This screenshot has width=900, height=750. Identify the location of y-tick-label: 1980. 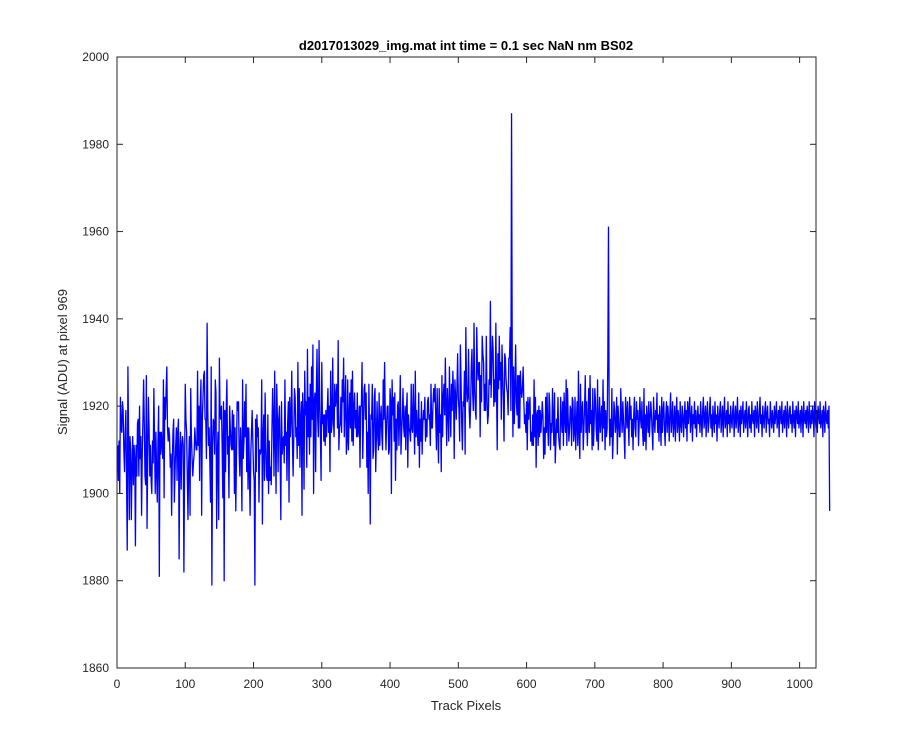
(95, 144).